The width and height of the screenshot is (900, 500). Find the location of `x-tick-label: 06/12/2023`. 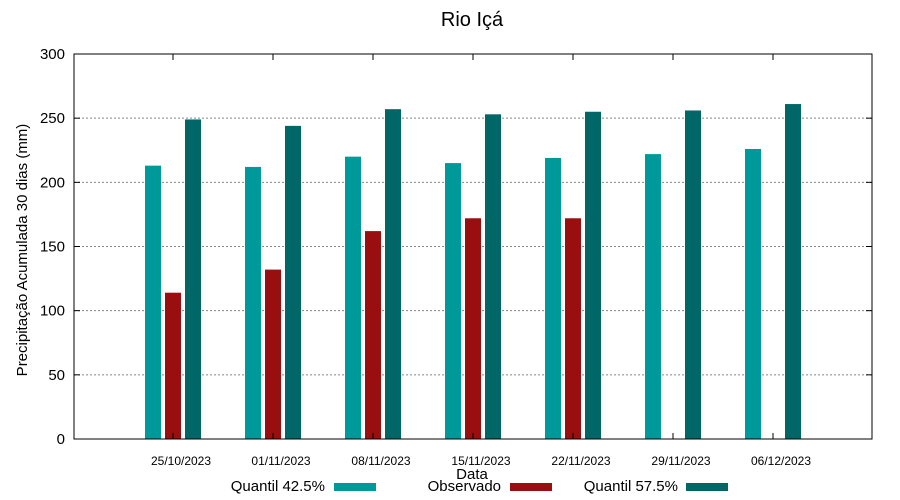

x-tick-label: 06/12/2023 is located at coordinates (781, 461).